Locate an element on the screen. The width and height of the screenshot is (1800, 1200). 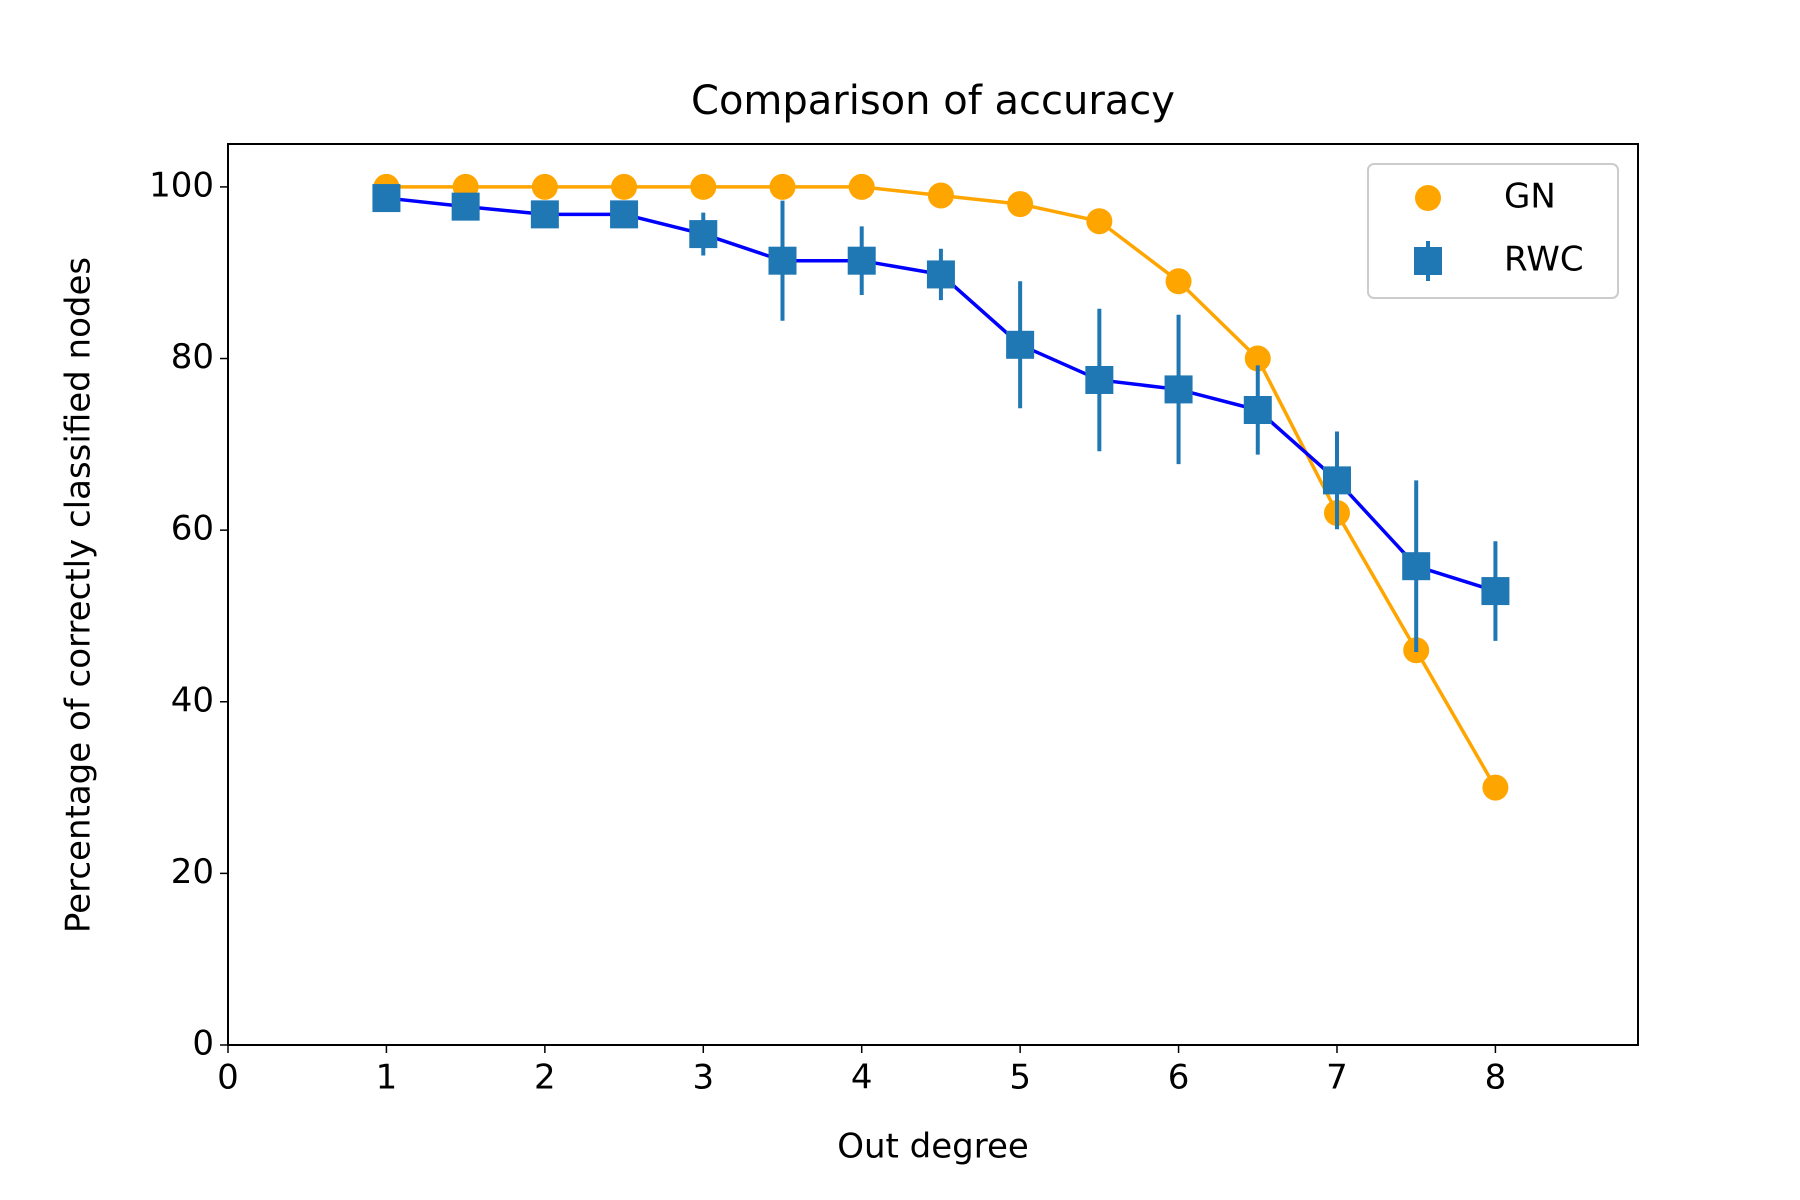
chart-title: Comparison of accuracy is located at coordinates (933, 101).